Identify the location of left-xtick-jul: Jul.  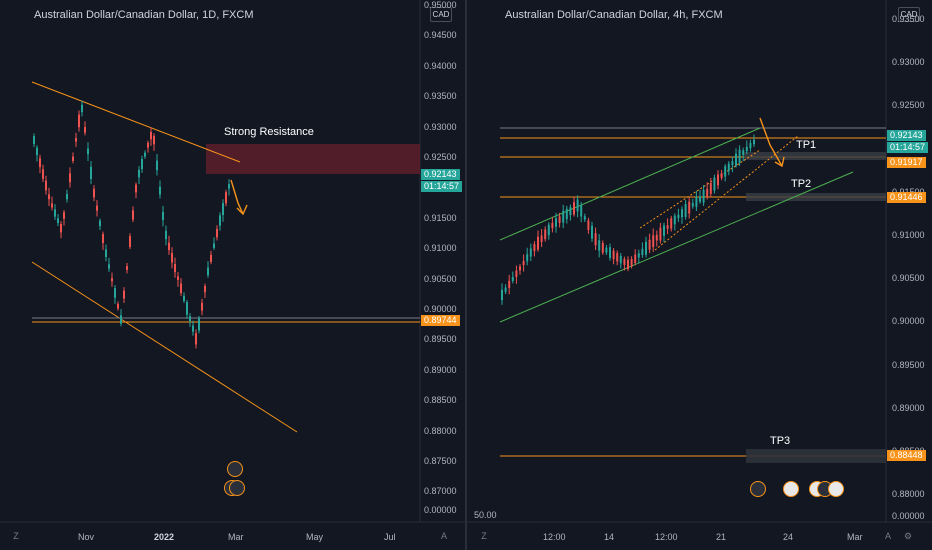
(390, 537).